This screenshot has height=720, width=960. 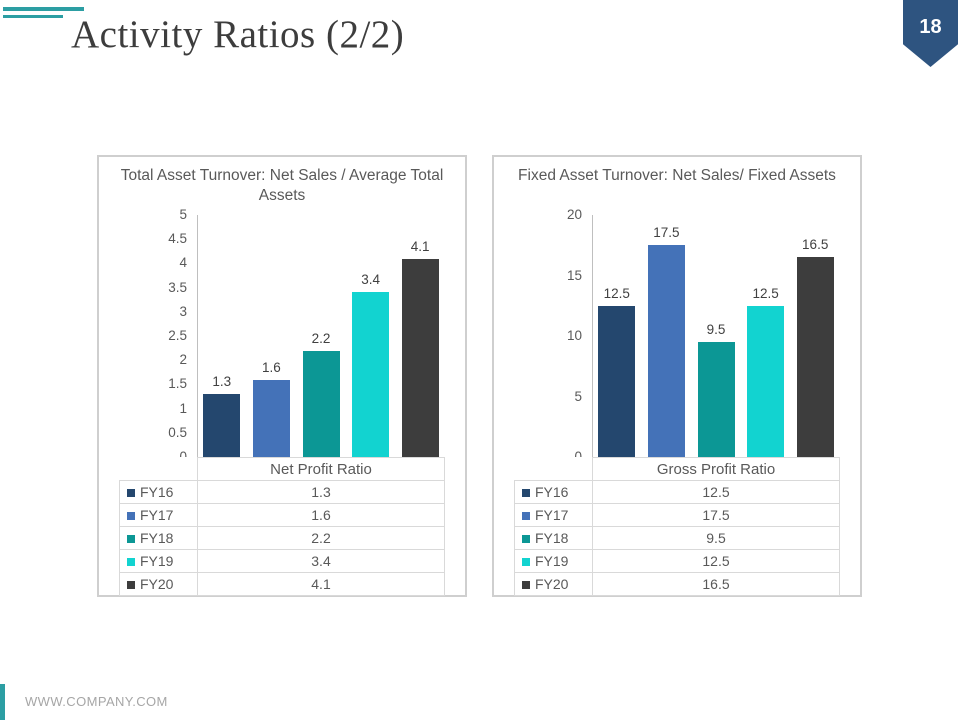 I want to click on y-axis-tick-label: 1.5, so click(x=177, y=384).